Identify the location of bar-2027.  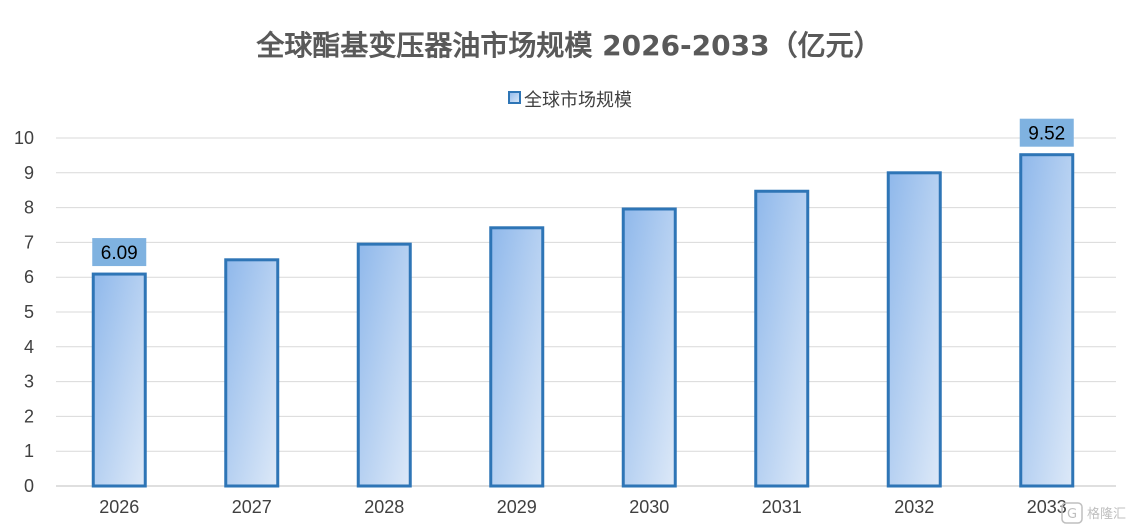
(252, 373).